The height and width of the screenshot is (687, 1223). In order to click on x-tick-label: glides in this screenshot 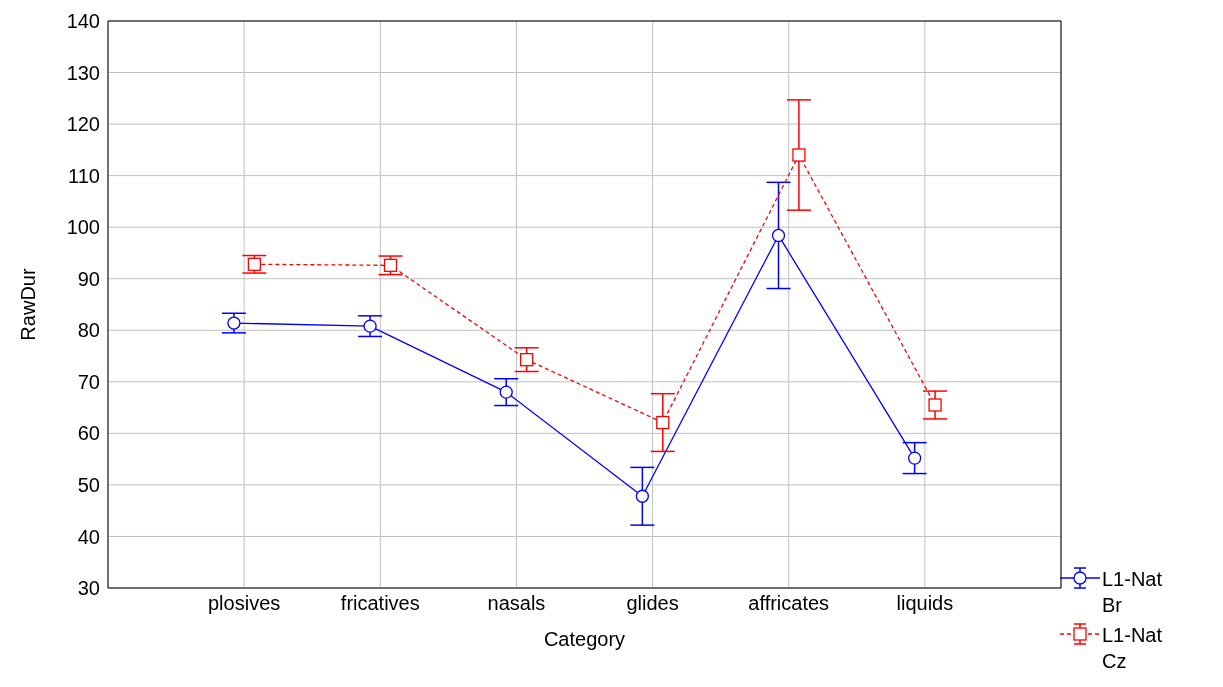, I will do `click(652, 603)`.